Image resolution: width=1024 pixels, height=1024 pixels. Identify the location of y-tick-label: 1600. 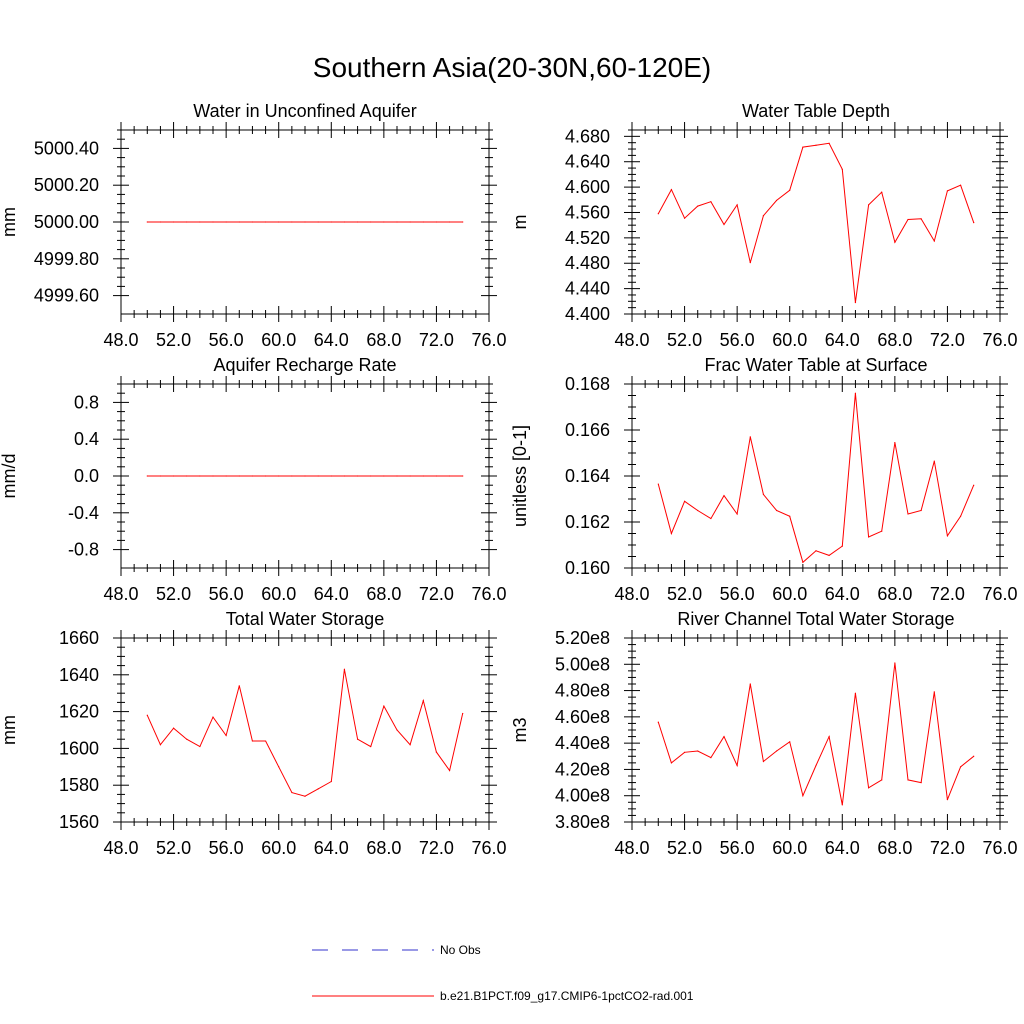
(79, 748).